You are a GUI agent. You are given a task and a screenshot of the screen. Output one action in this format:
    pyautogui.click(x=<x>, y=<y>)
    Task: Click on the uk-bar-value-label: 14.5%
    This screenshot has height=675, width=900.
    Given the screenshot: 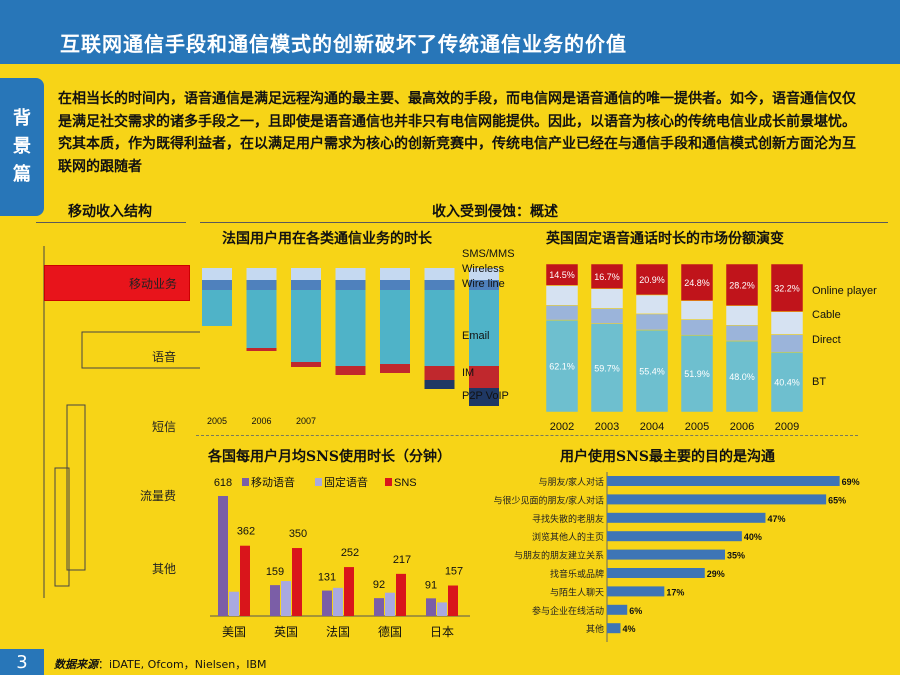 What is the action you would take?
    pyautogui.click(x=562, y=275)
    